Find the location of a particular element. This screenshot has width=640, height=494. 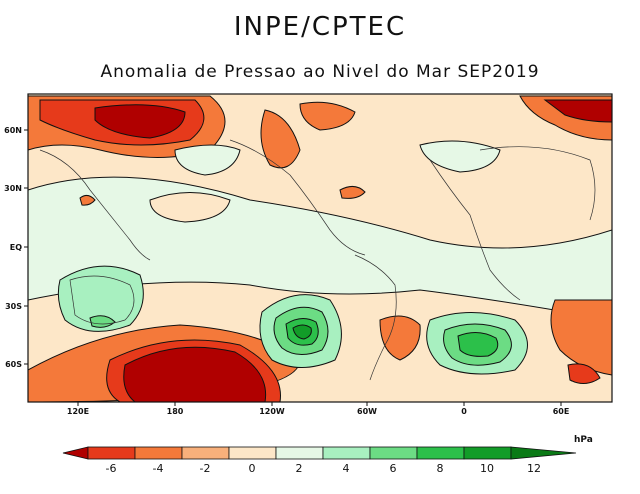

colorbar-level-label: 10 is located at coordinates (487, 468).